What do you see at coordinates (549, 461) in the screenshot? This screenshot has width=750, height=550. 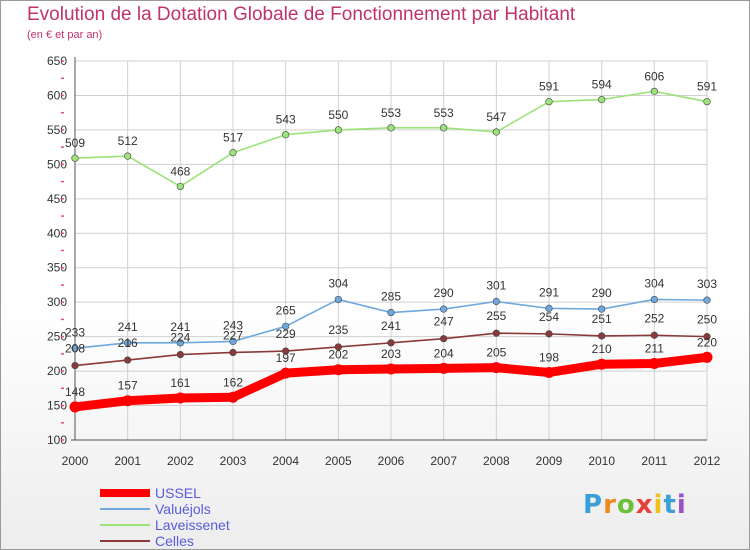 I see `x-tick-label: 2009` at bounding box center [549, 461].